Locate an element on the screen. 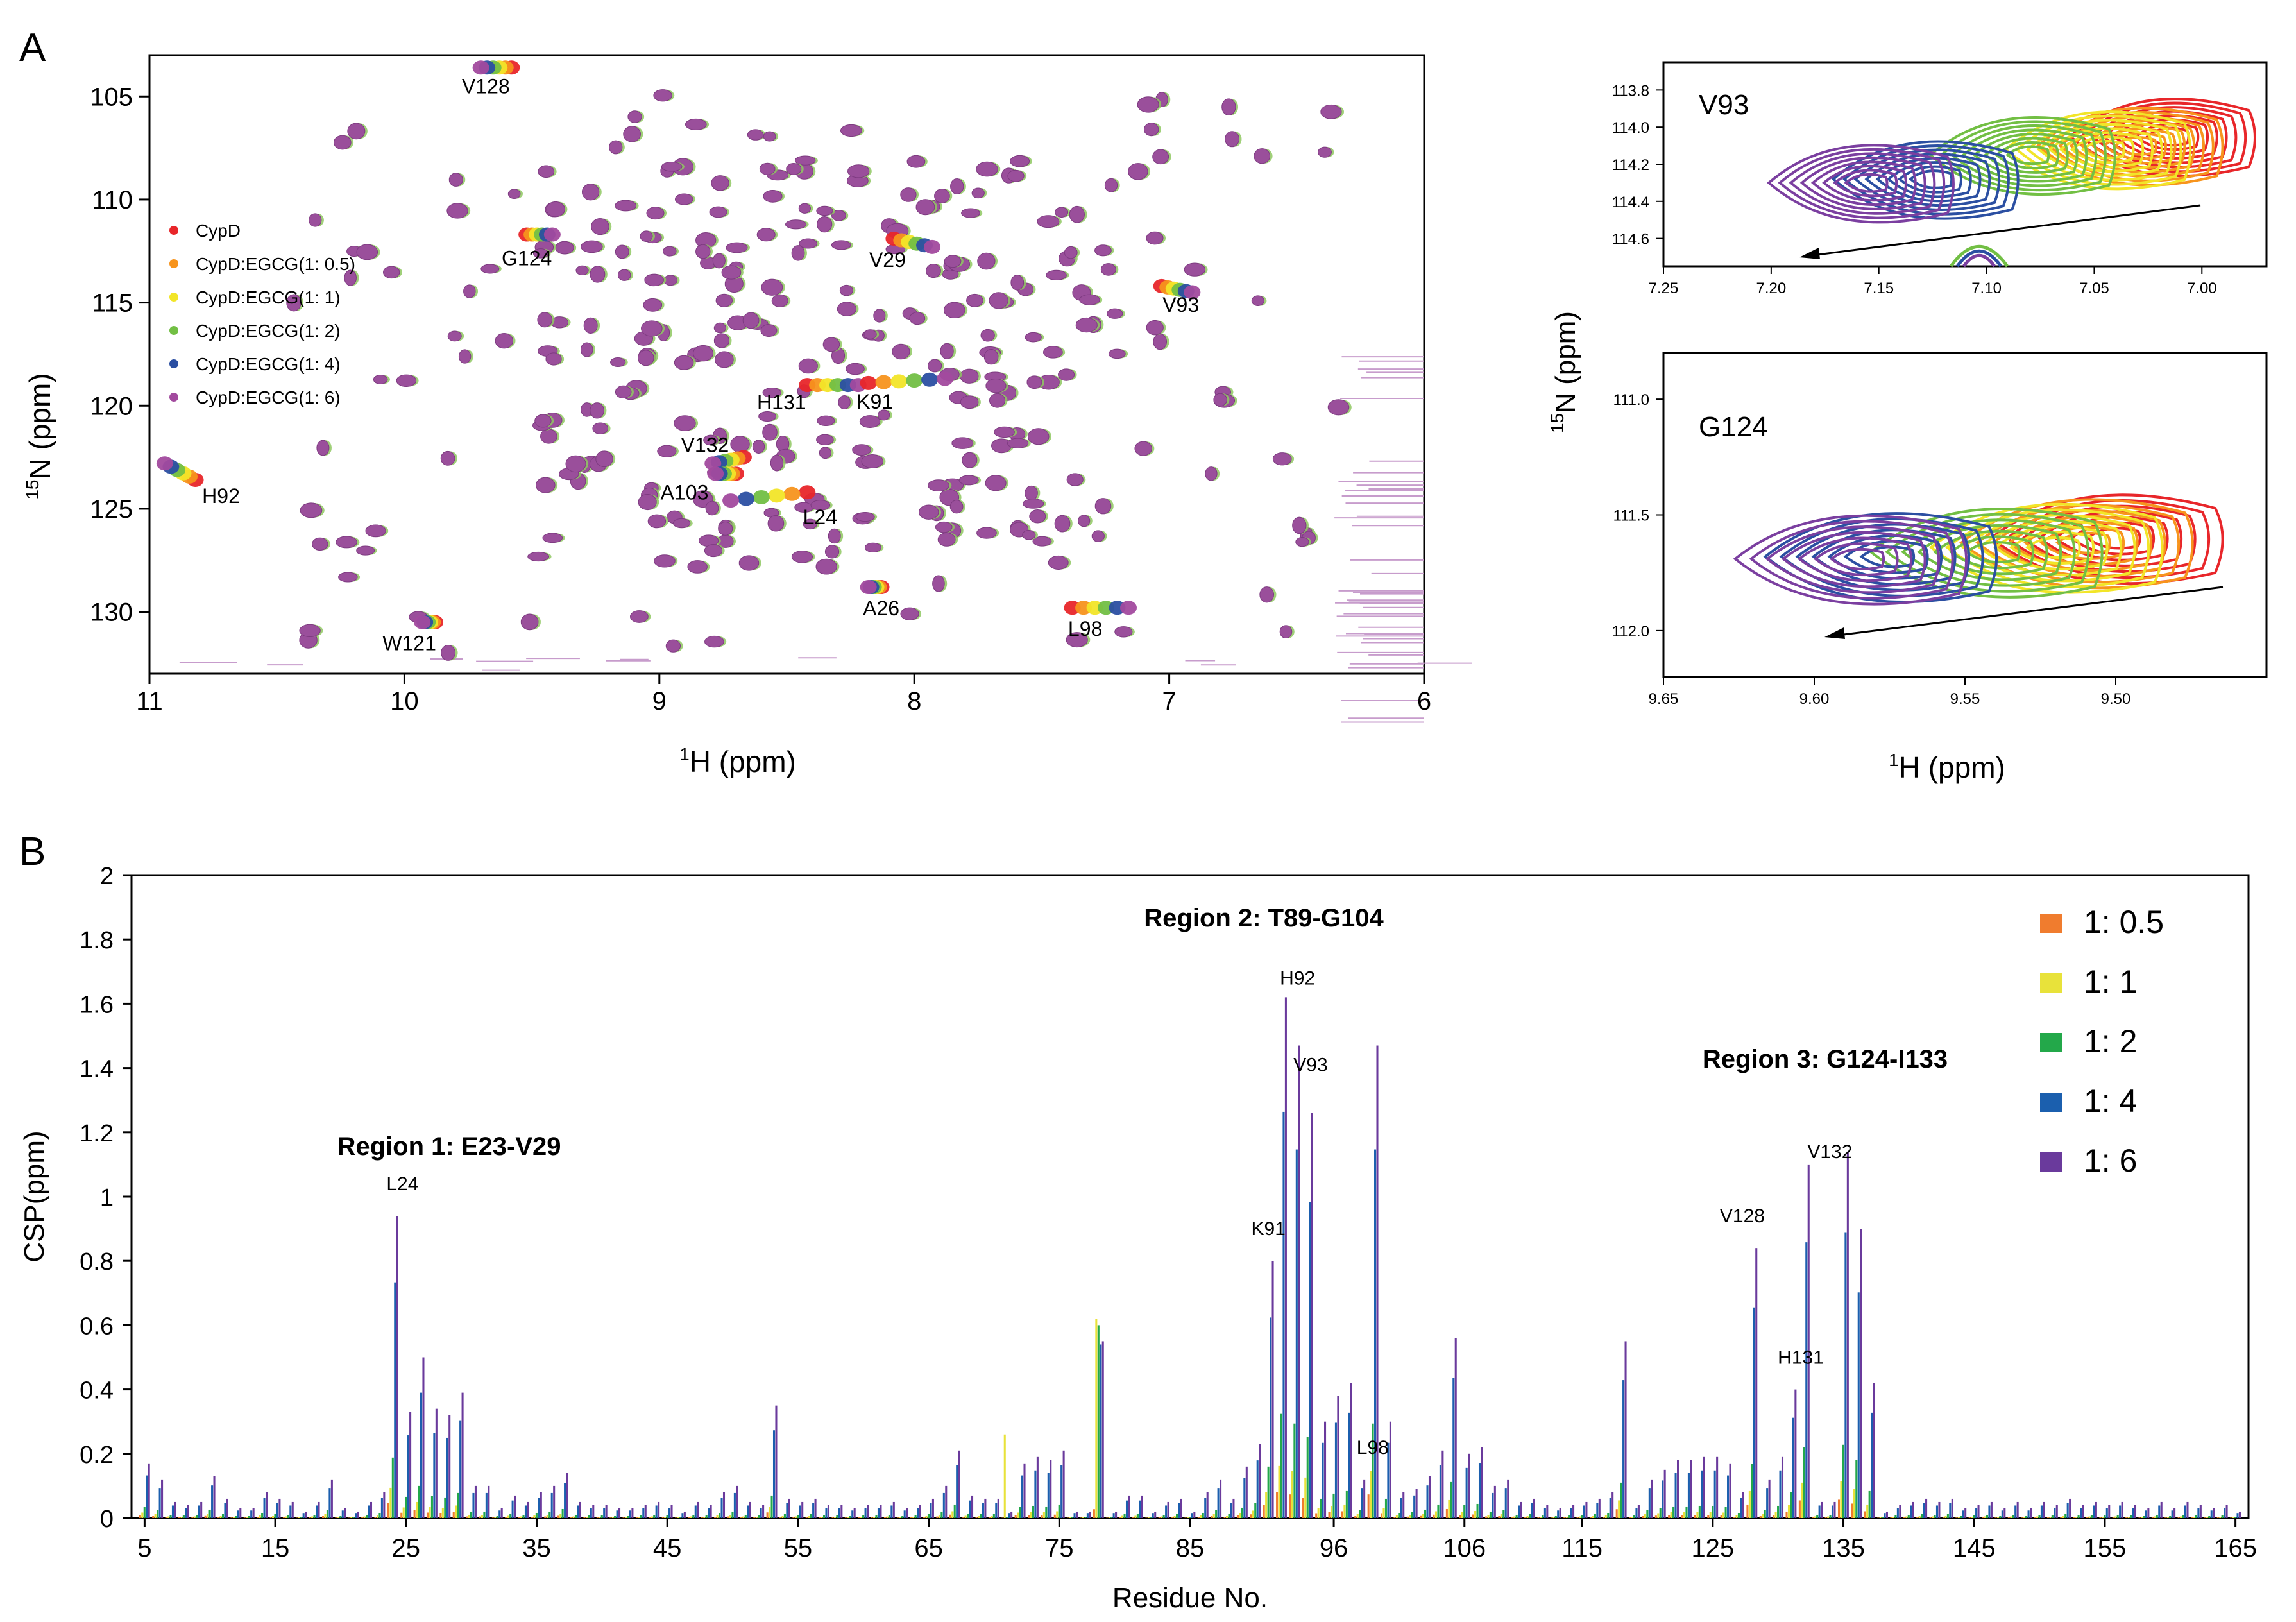 This screenshot has height=1622, width=2296. csp-x-tick-label: 35 is located at coordinates (536, 1548).